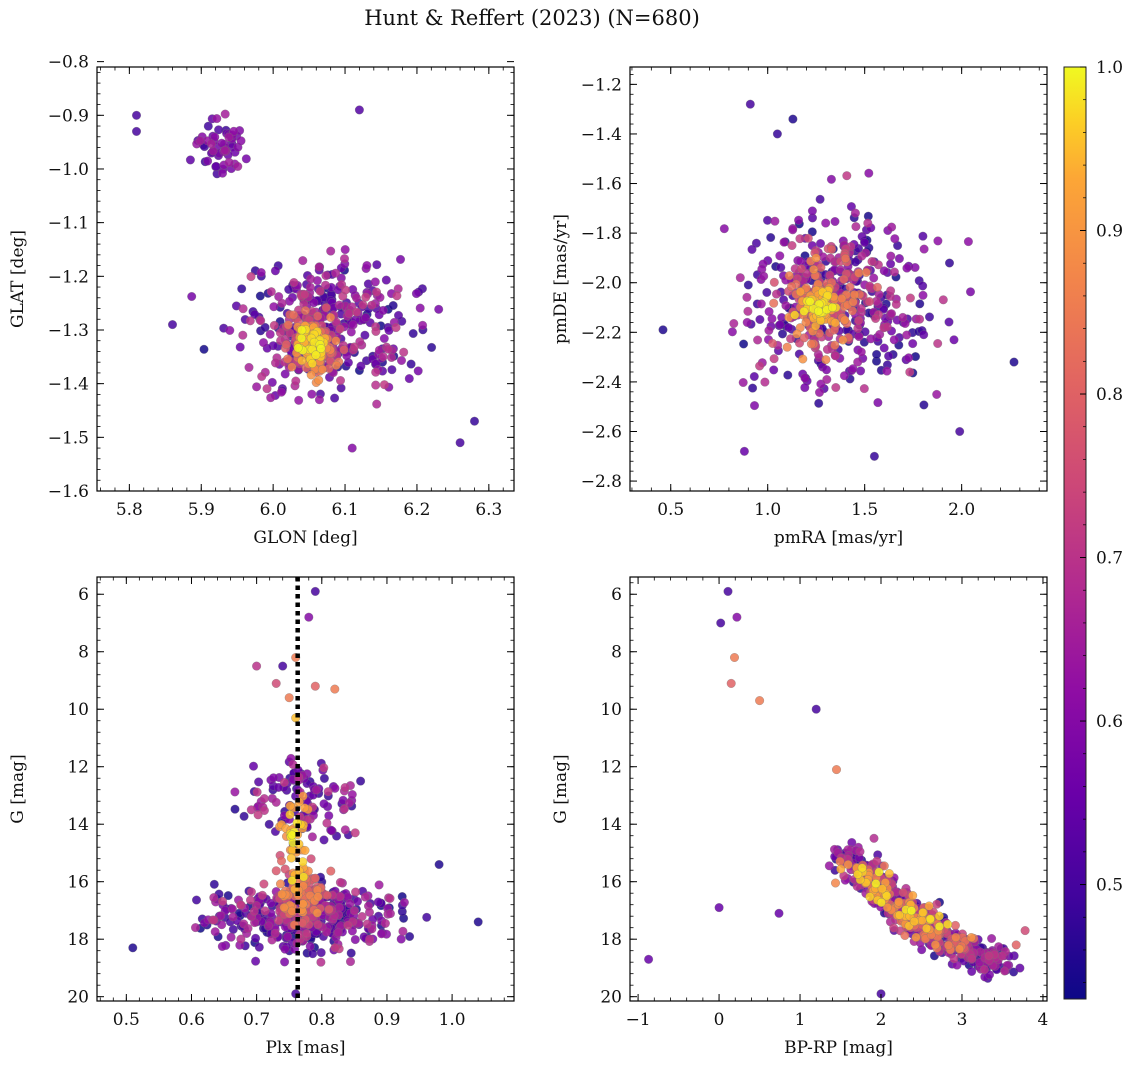 The height and width of the screenshot is (1067, 1136). Describe the element at coordinates (256, 1020) in the screenshot. I see `x-tick-label: 0.7` at that location.